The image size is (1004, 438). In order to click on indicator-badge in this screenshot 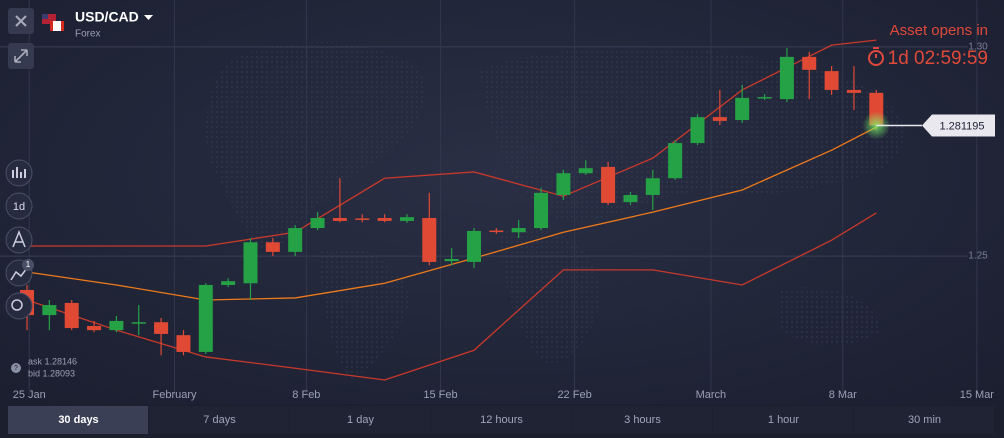, I will do `click(28, 265)`.